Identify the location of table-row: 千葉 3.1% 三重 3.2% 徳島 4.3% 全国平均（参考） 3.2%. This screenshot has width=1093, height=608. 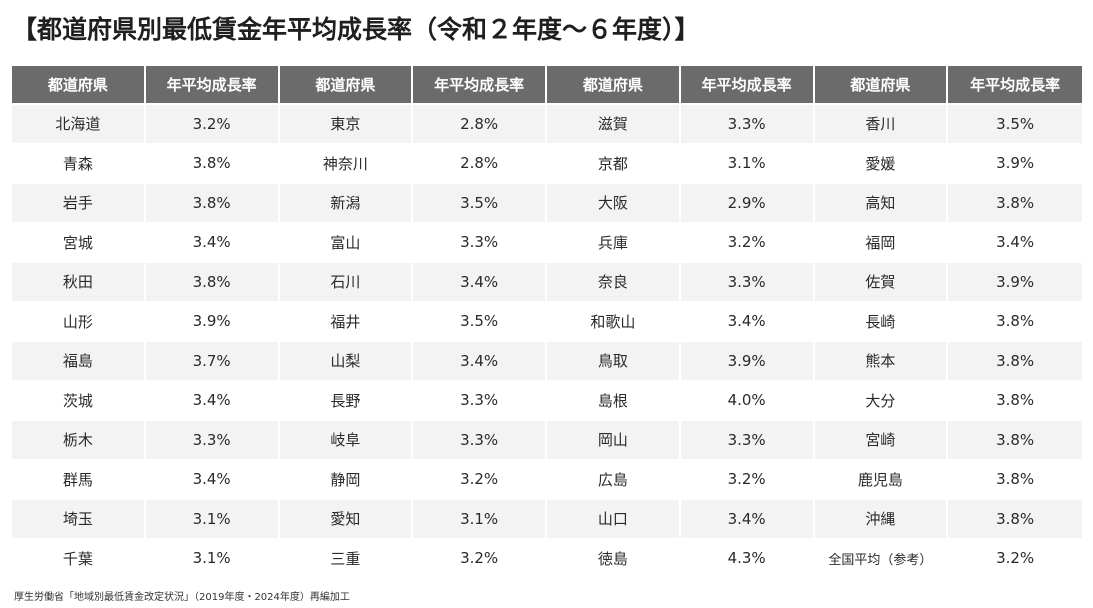
(547, 557).